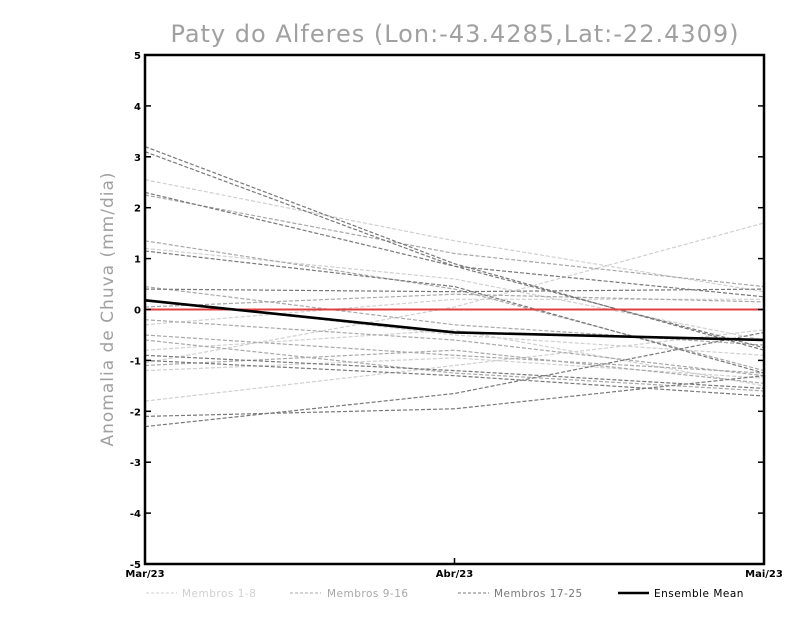 Image resolution: width=800 pixels, height=618 pixels. What do you see at coordinates (108, 308) in the screenshot?
I see `y-axis-label: Anomalia de Chuva (mm/dia)` at bounding box center [108, 308].